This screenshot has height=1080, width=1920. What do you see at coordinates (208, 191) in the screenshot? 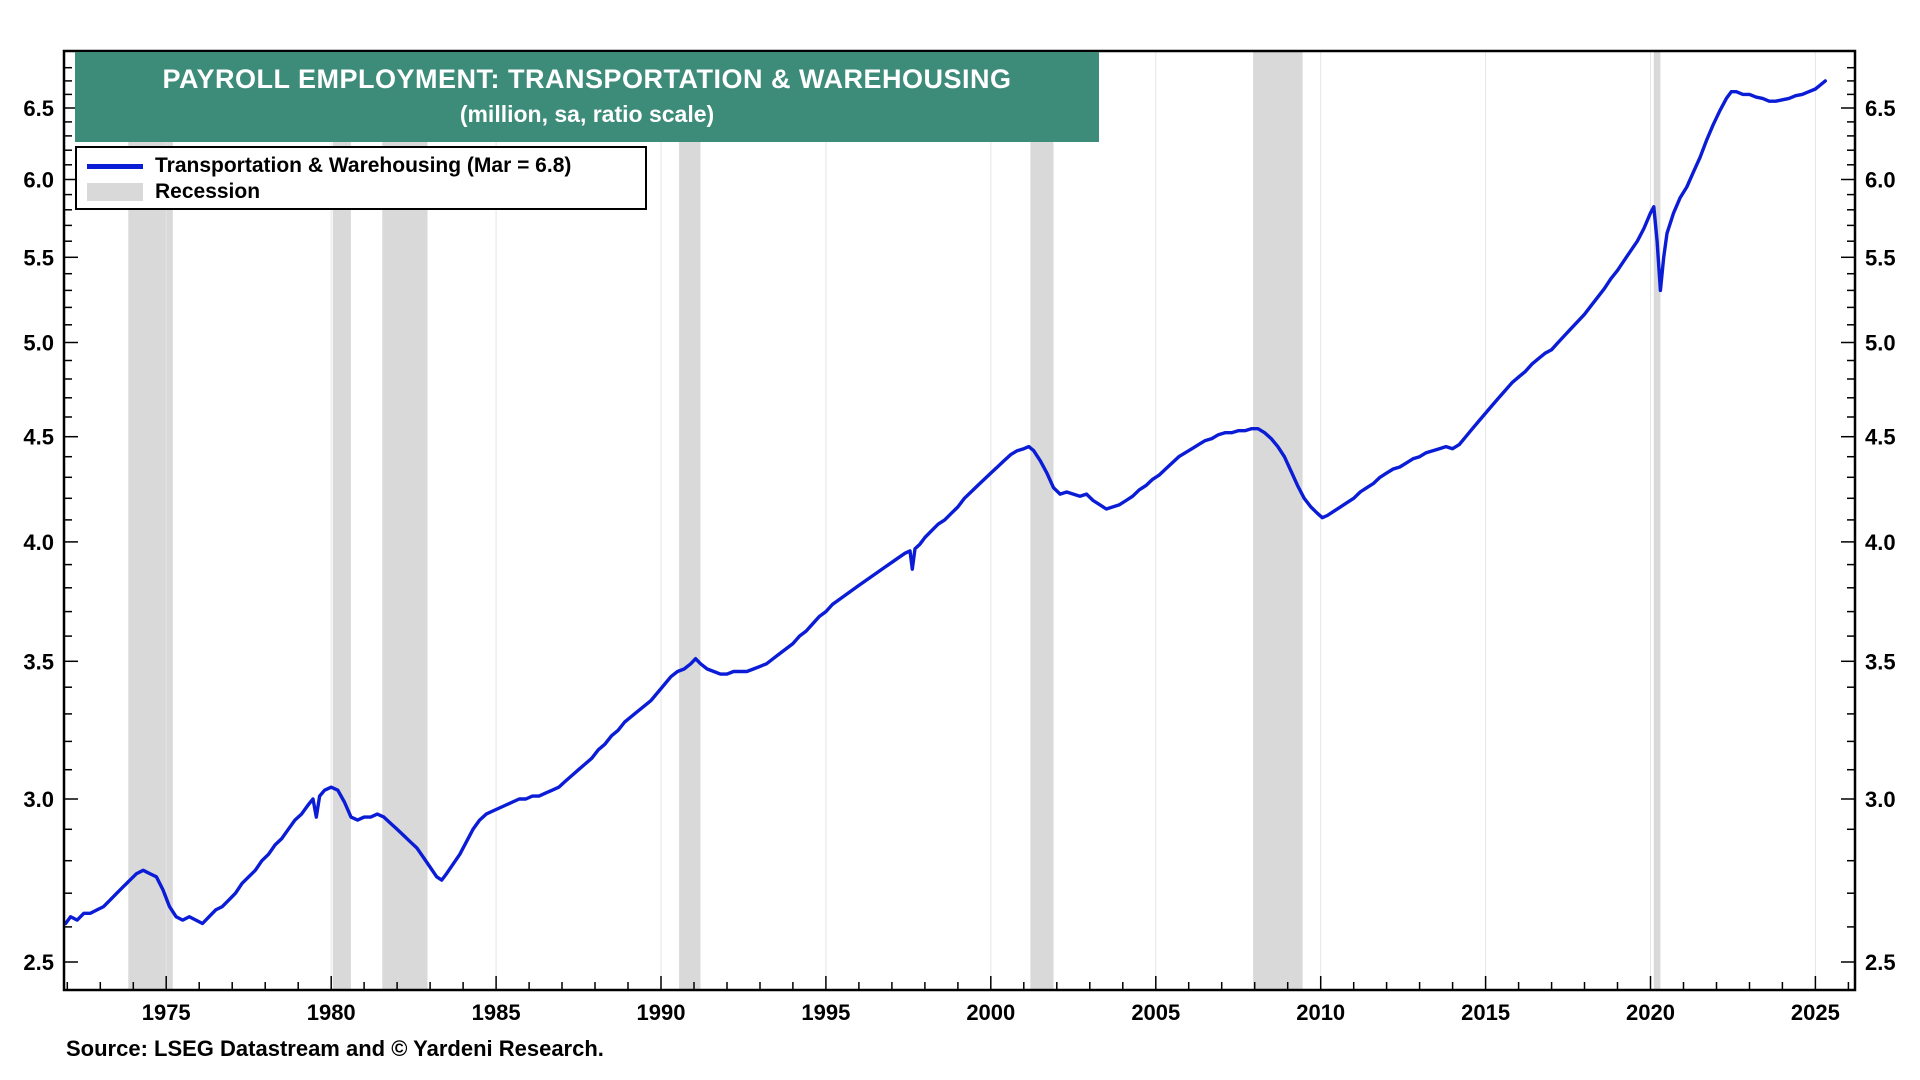
I see `recession-legend-label: Recession` at bounding box center [208, 191].